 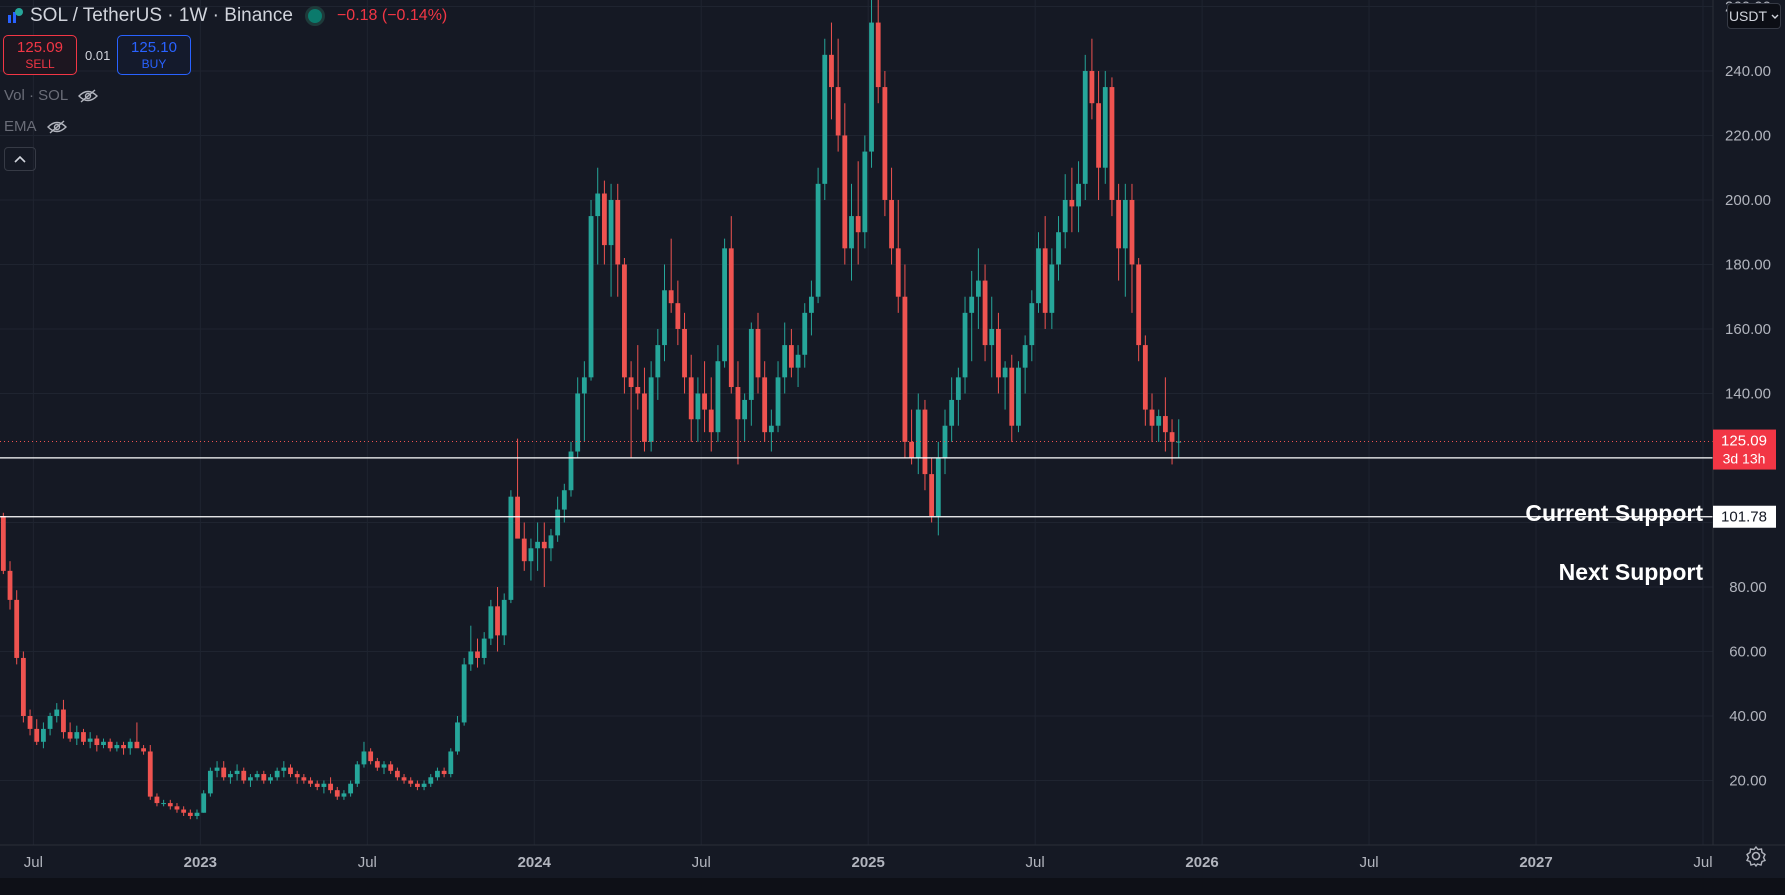 What do you see at coordinates (1630, 572) in the screenshot?
I see `next-support-label: Next Support` at bounding box center [1630, 572].